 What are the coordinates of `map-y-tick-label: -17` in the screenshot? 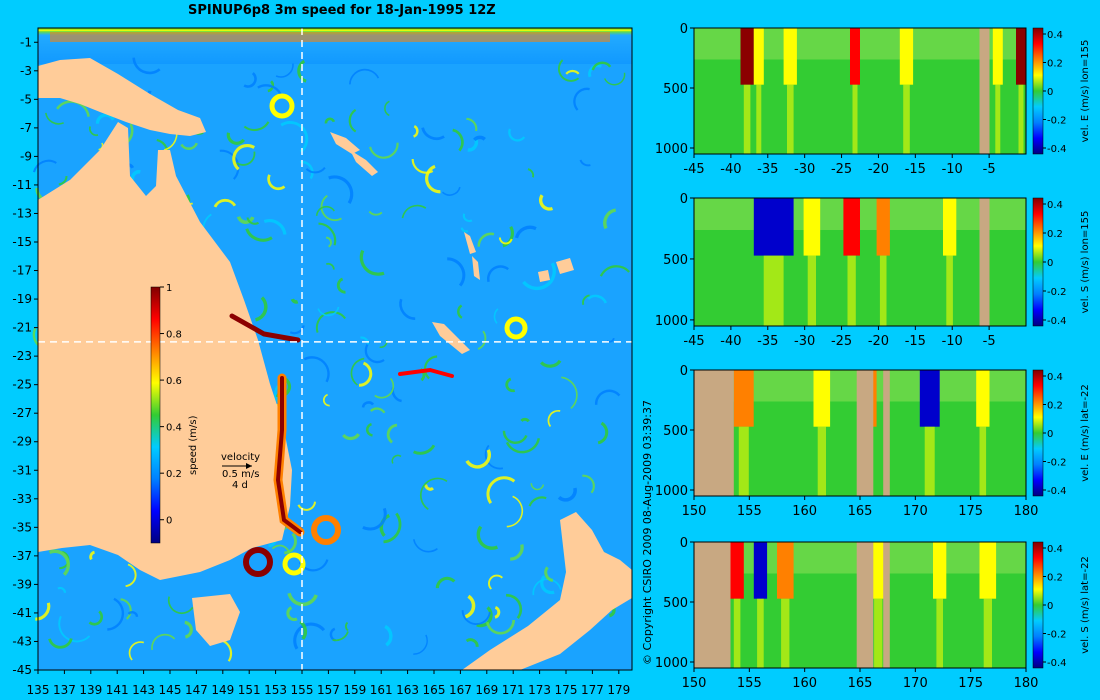 It's located at (22, 271).